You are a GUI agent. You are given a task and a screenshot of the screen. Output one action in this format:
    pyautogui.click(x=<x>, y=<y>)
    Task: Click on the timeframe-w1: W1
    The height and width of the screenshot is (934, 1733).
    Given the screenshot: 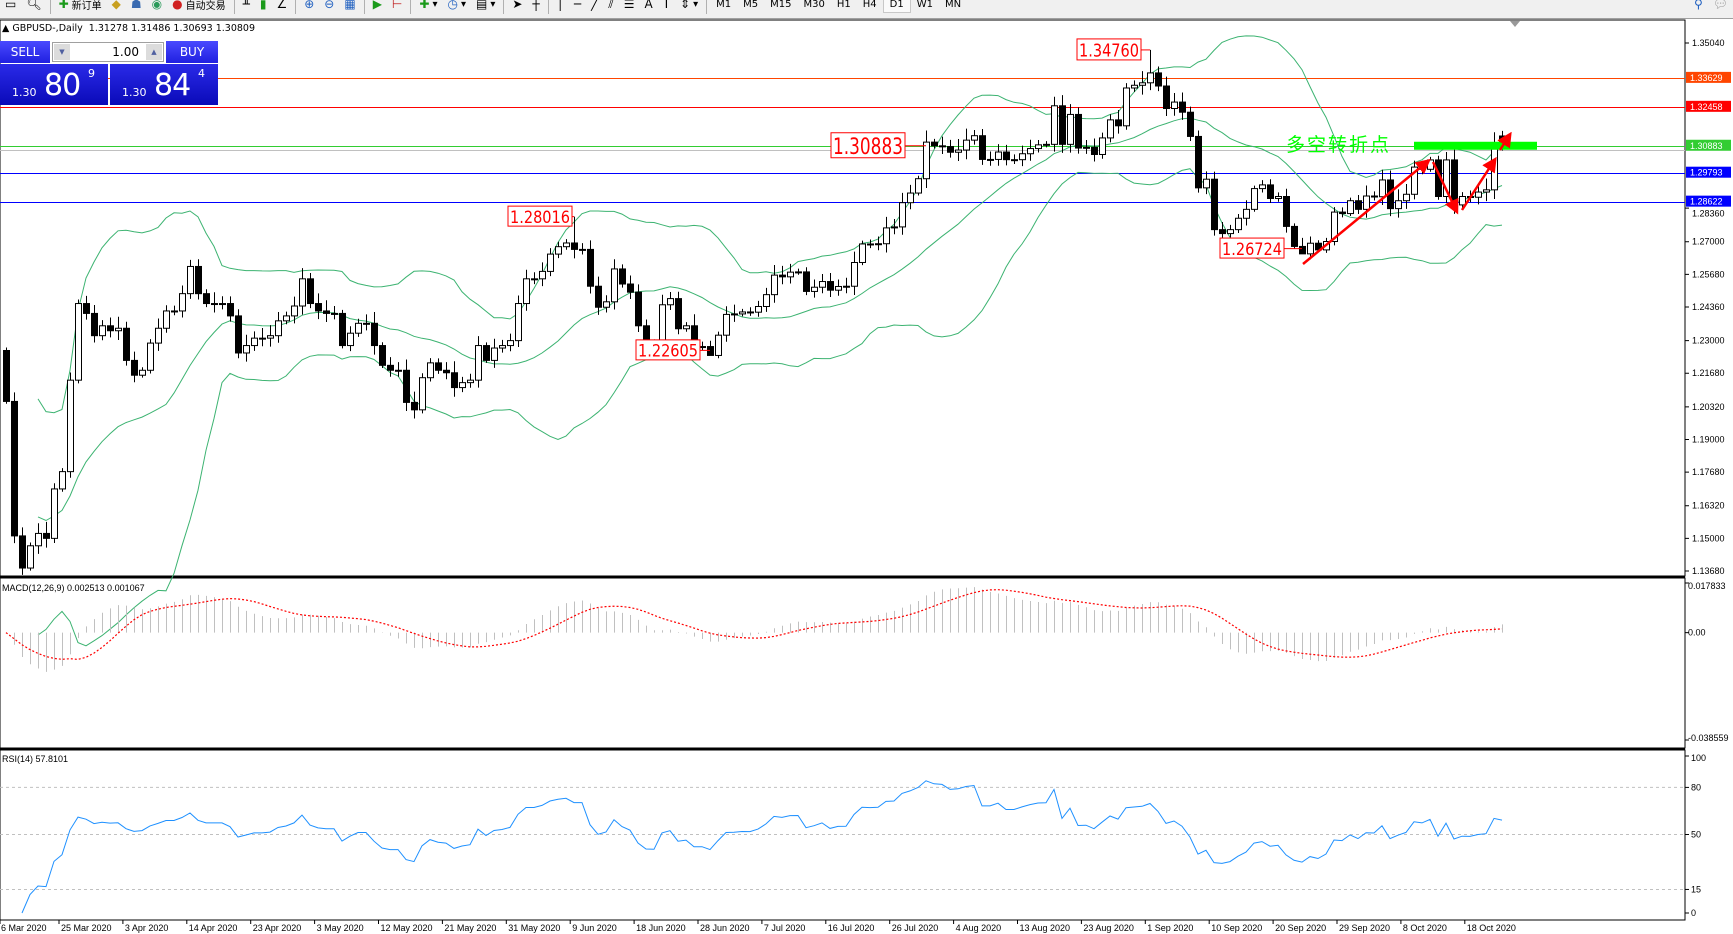 What is the action you would take?
    pyautogui.click(x=924, y=5)
    